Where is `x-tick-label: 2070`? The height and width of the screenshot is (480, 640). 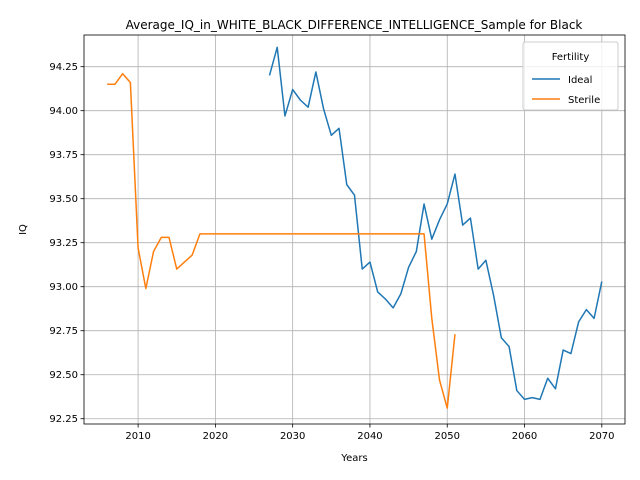
x-tick-label: 2070 is located at coordinates (601, 436).